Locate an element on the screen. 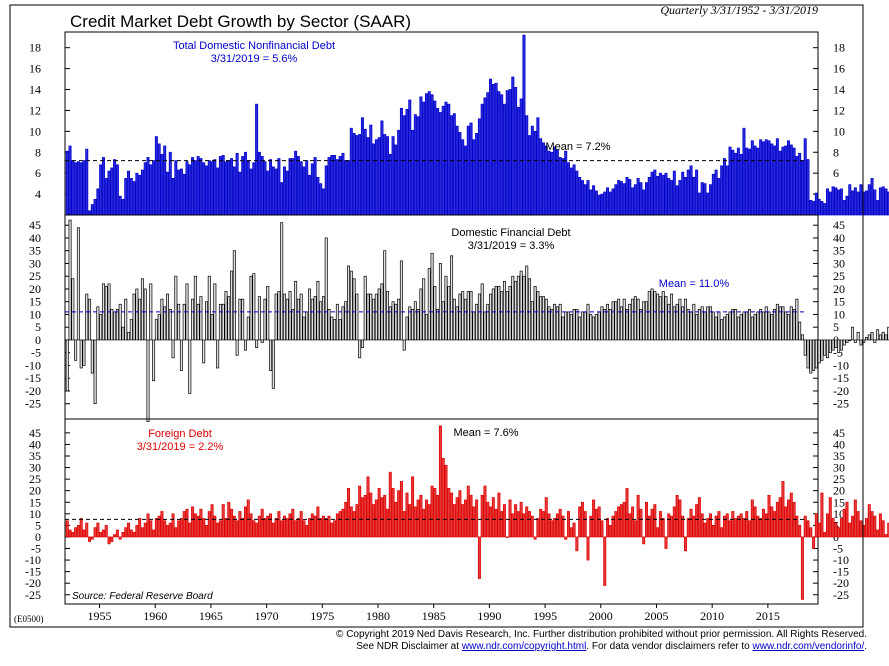 This screenshot has width=889, height=666. ytick-label-right: 25 is located at coordinates (839, 479).